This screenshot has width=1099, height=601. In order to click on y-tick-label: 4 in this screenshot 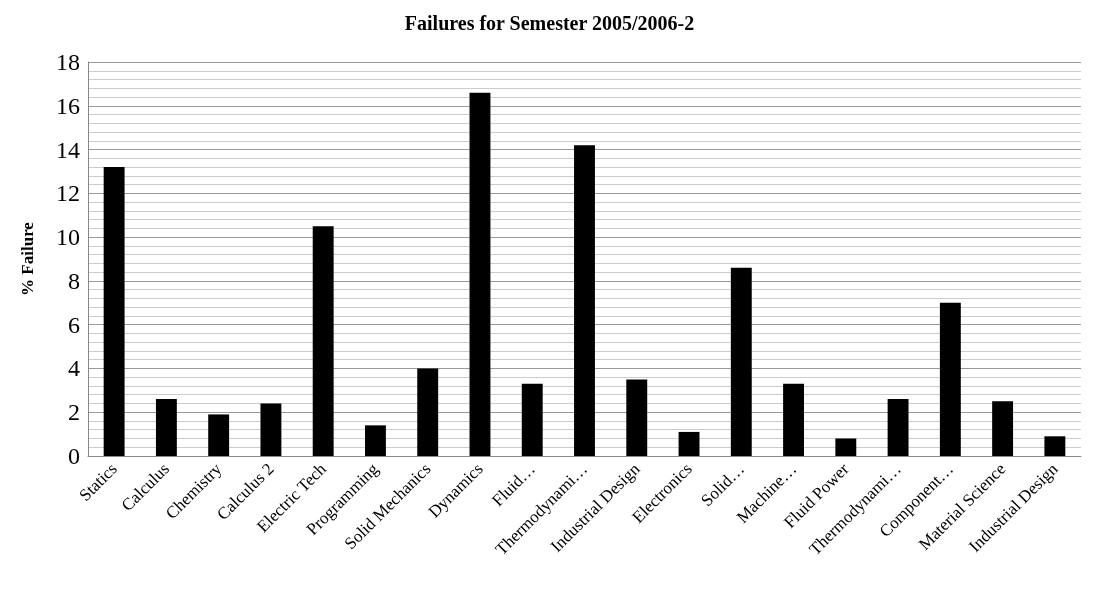, I will do `click(74, 368)`.